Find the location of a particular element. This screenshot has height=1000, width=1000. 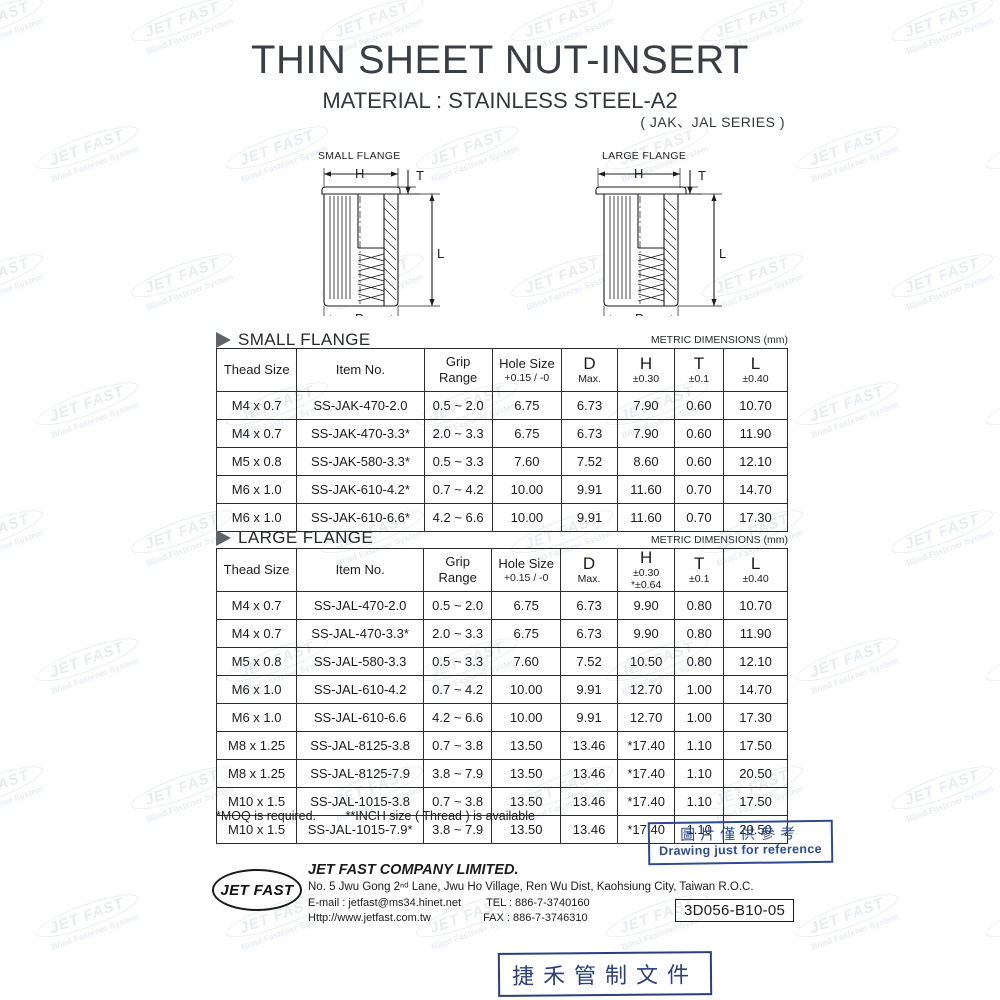

cell-t: 0.80 is located at coordinates (699, 633).